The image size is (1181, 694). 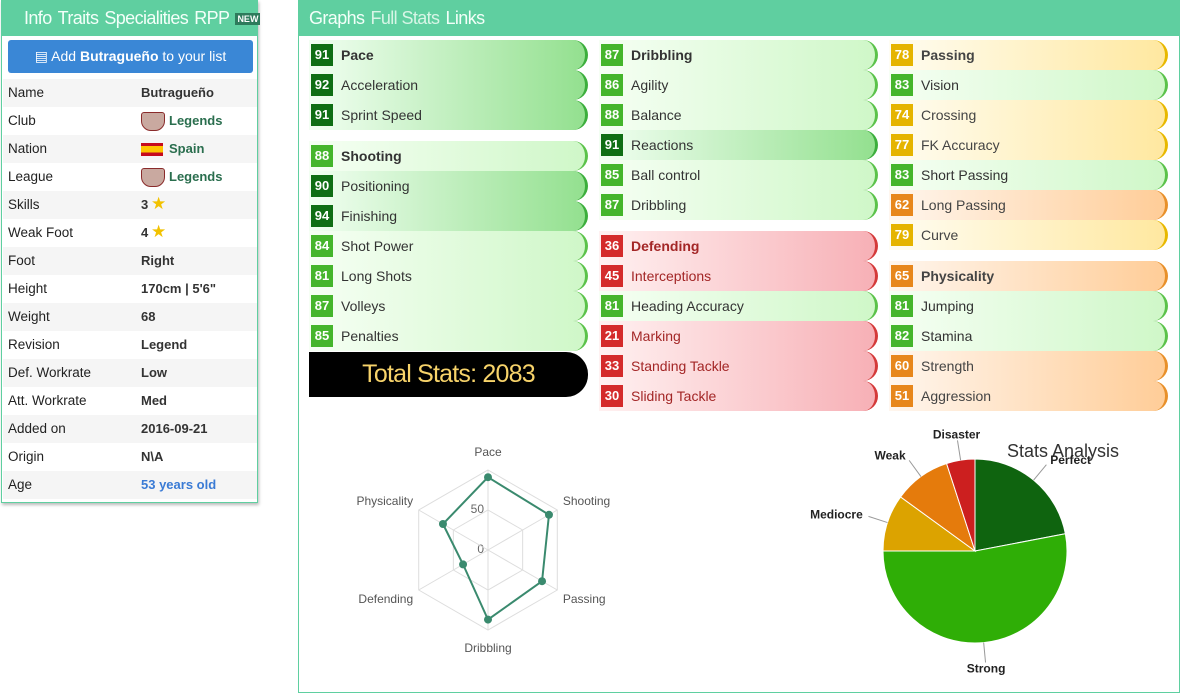 I want to click on info-label: Att. Workrate, so click(x=47, y=400).